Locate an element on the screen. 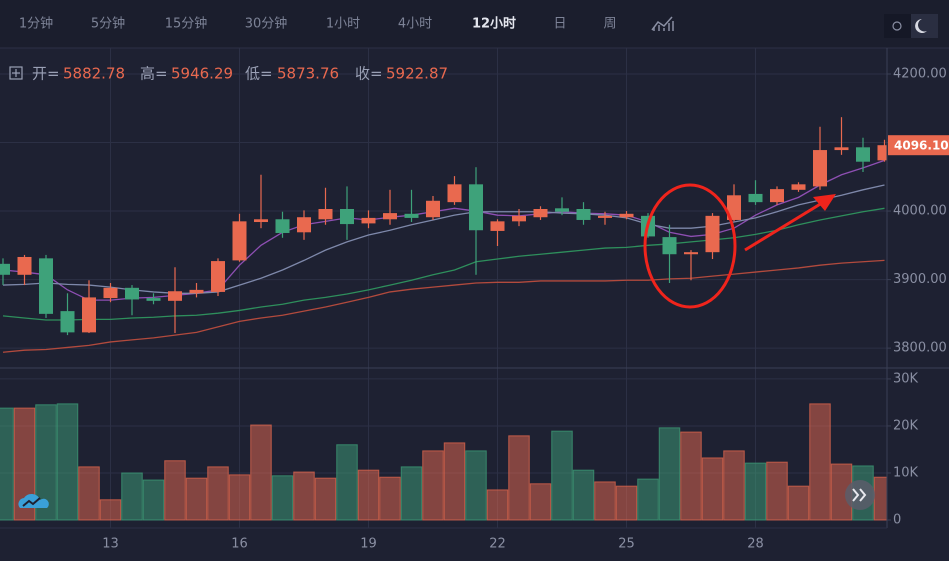 The height and width of the screenshot is (561, 949). y2-tick-label: 0 is located at coordinates (897, 520).